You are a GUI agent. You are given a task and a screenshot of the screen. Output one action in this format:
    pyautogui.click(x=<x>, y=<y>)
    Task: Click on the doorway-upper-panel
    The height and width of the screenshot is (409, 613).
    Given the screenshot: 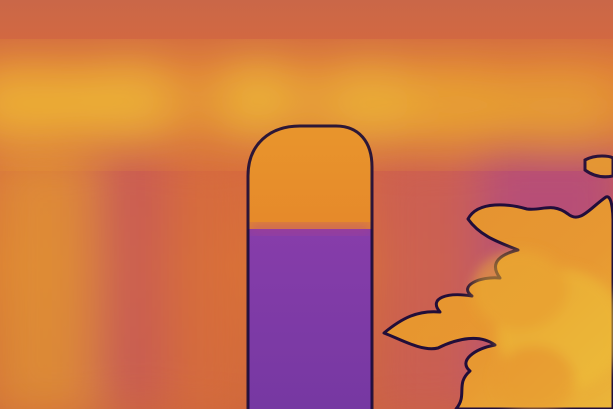 What is the action you would take?
    pyautogui.click(x=310, y=180)
    